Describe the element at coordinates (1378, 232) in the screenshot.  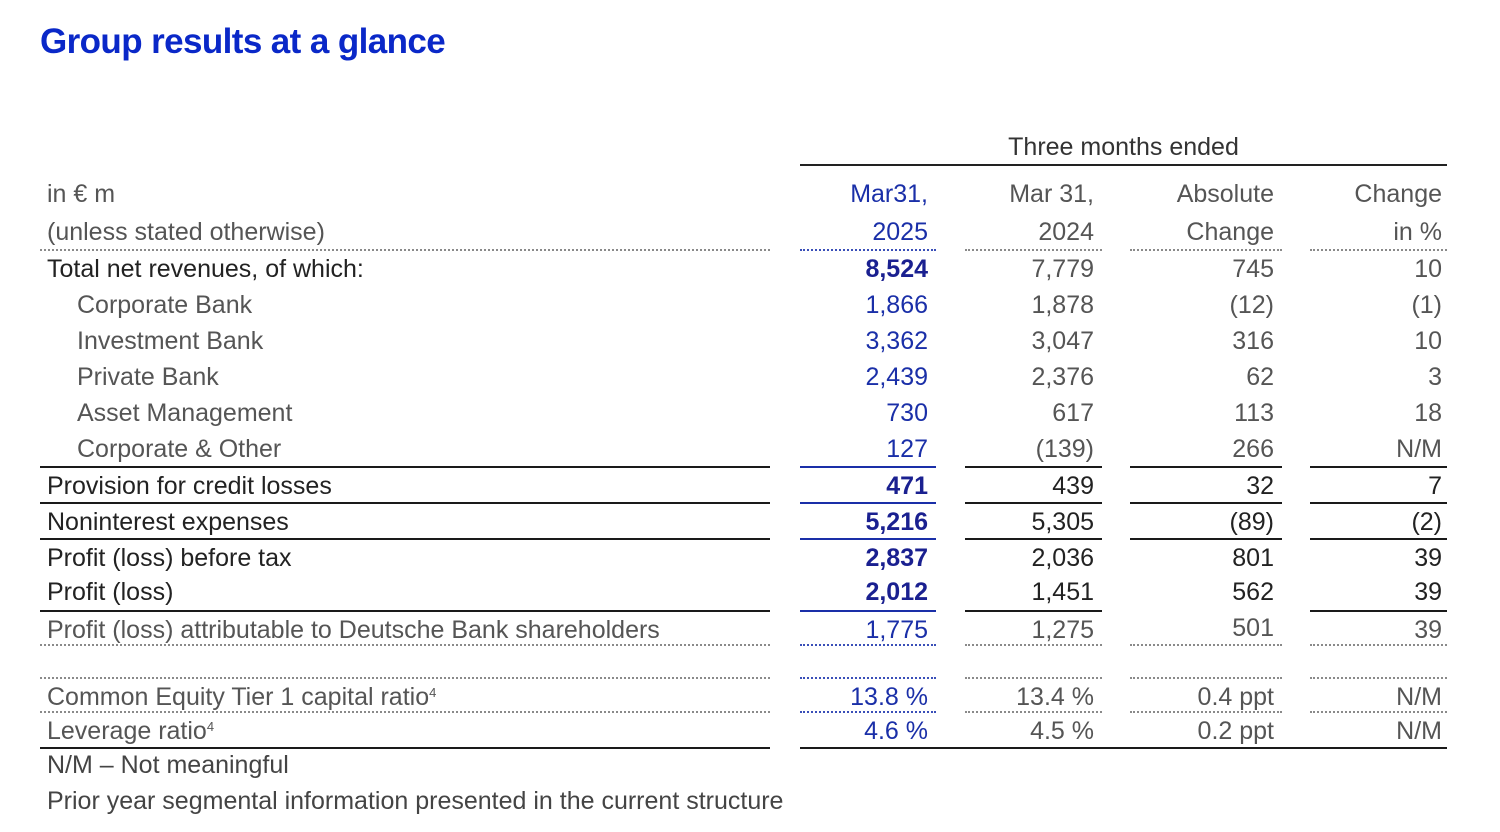
I see `col-pct-sub: in %` at that location.